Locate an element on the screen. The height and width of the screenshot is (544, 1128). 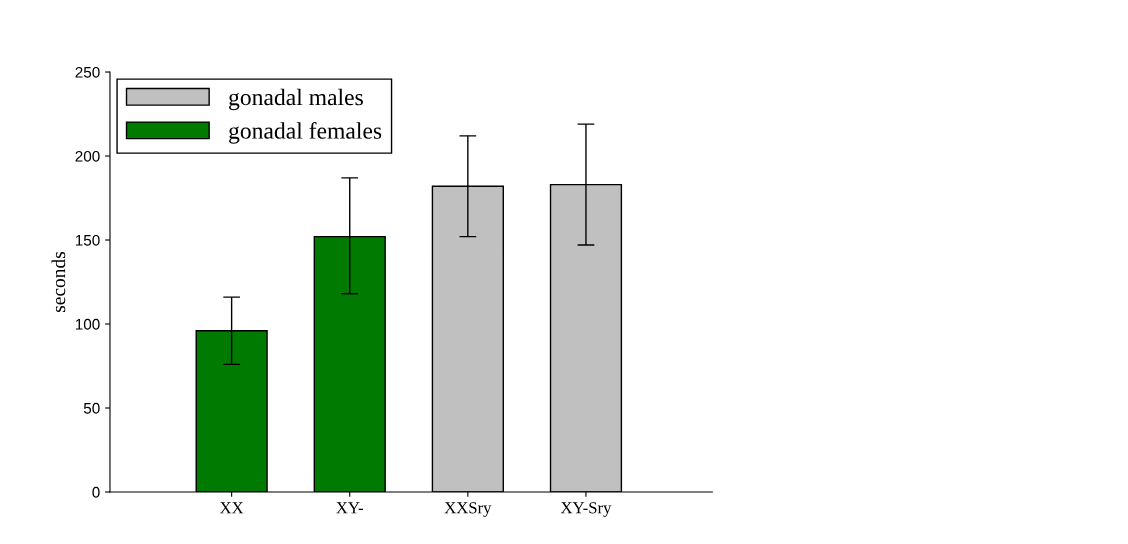
y-tick-label: 100 is located at coordinates (87, 324).